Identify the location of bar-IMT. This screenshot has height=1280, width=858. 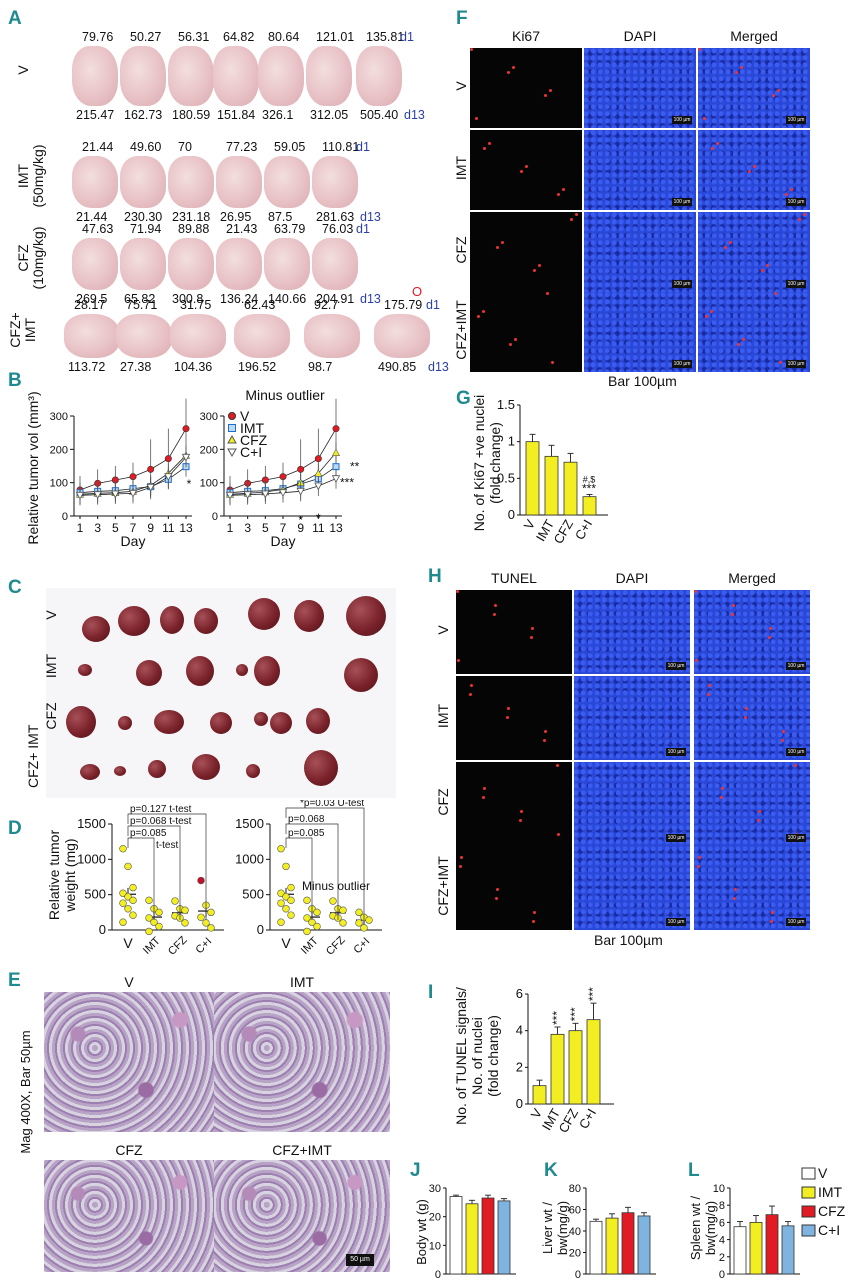
(612, 1246).